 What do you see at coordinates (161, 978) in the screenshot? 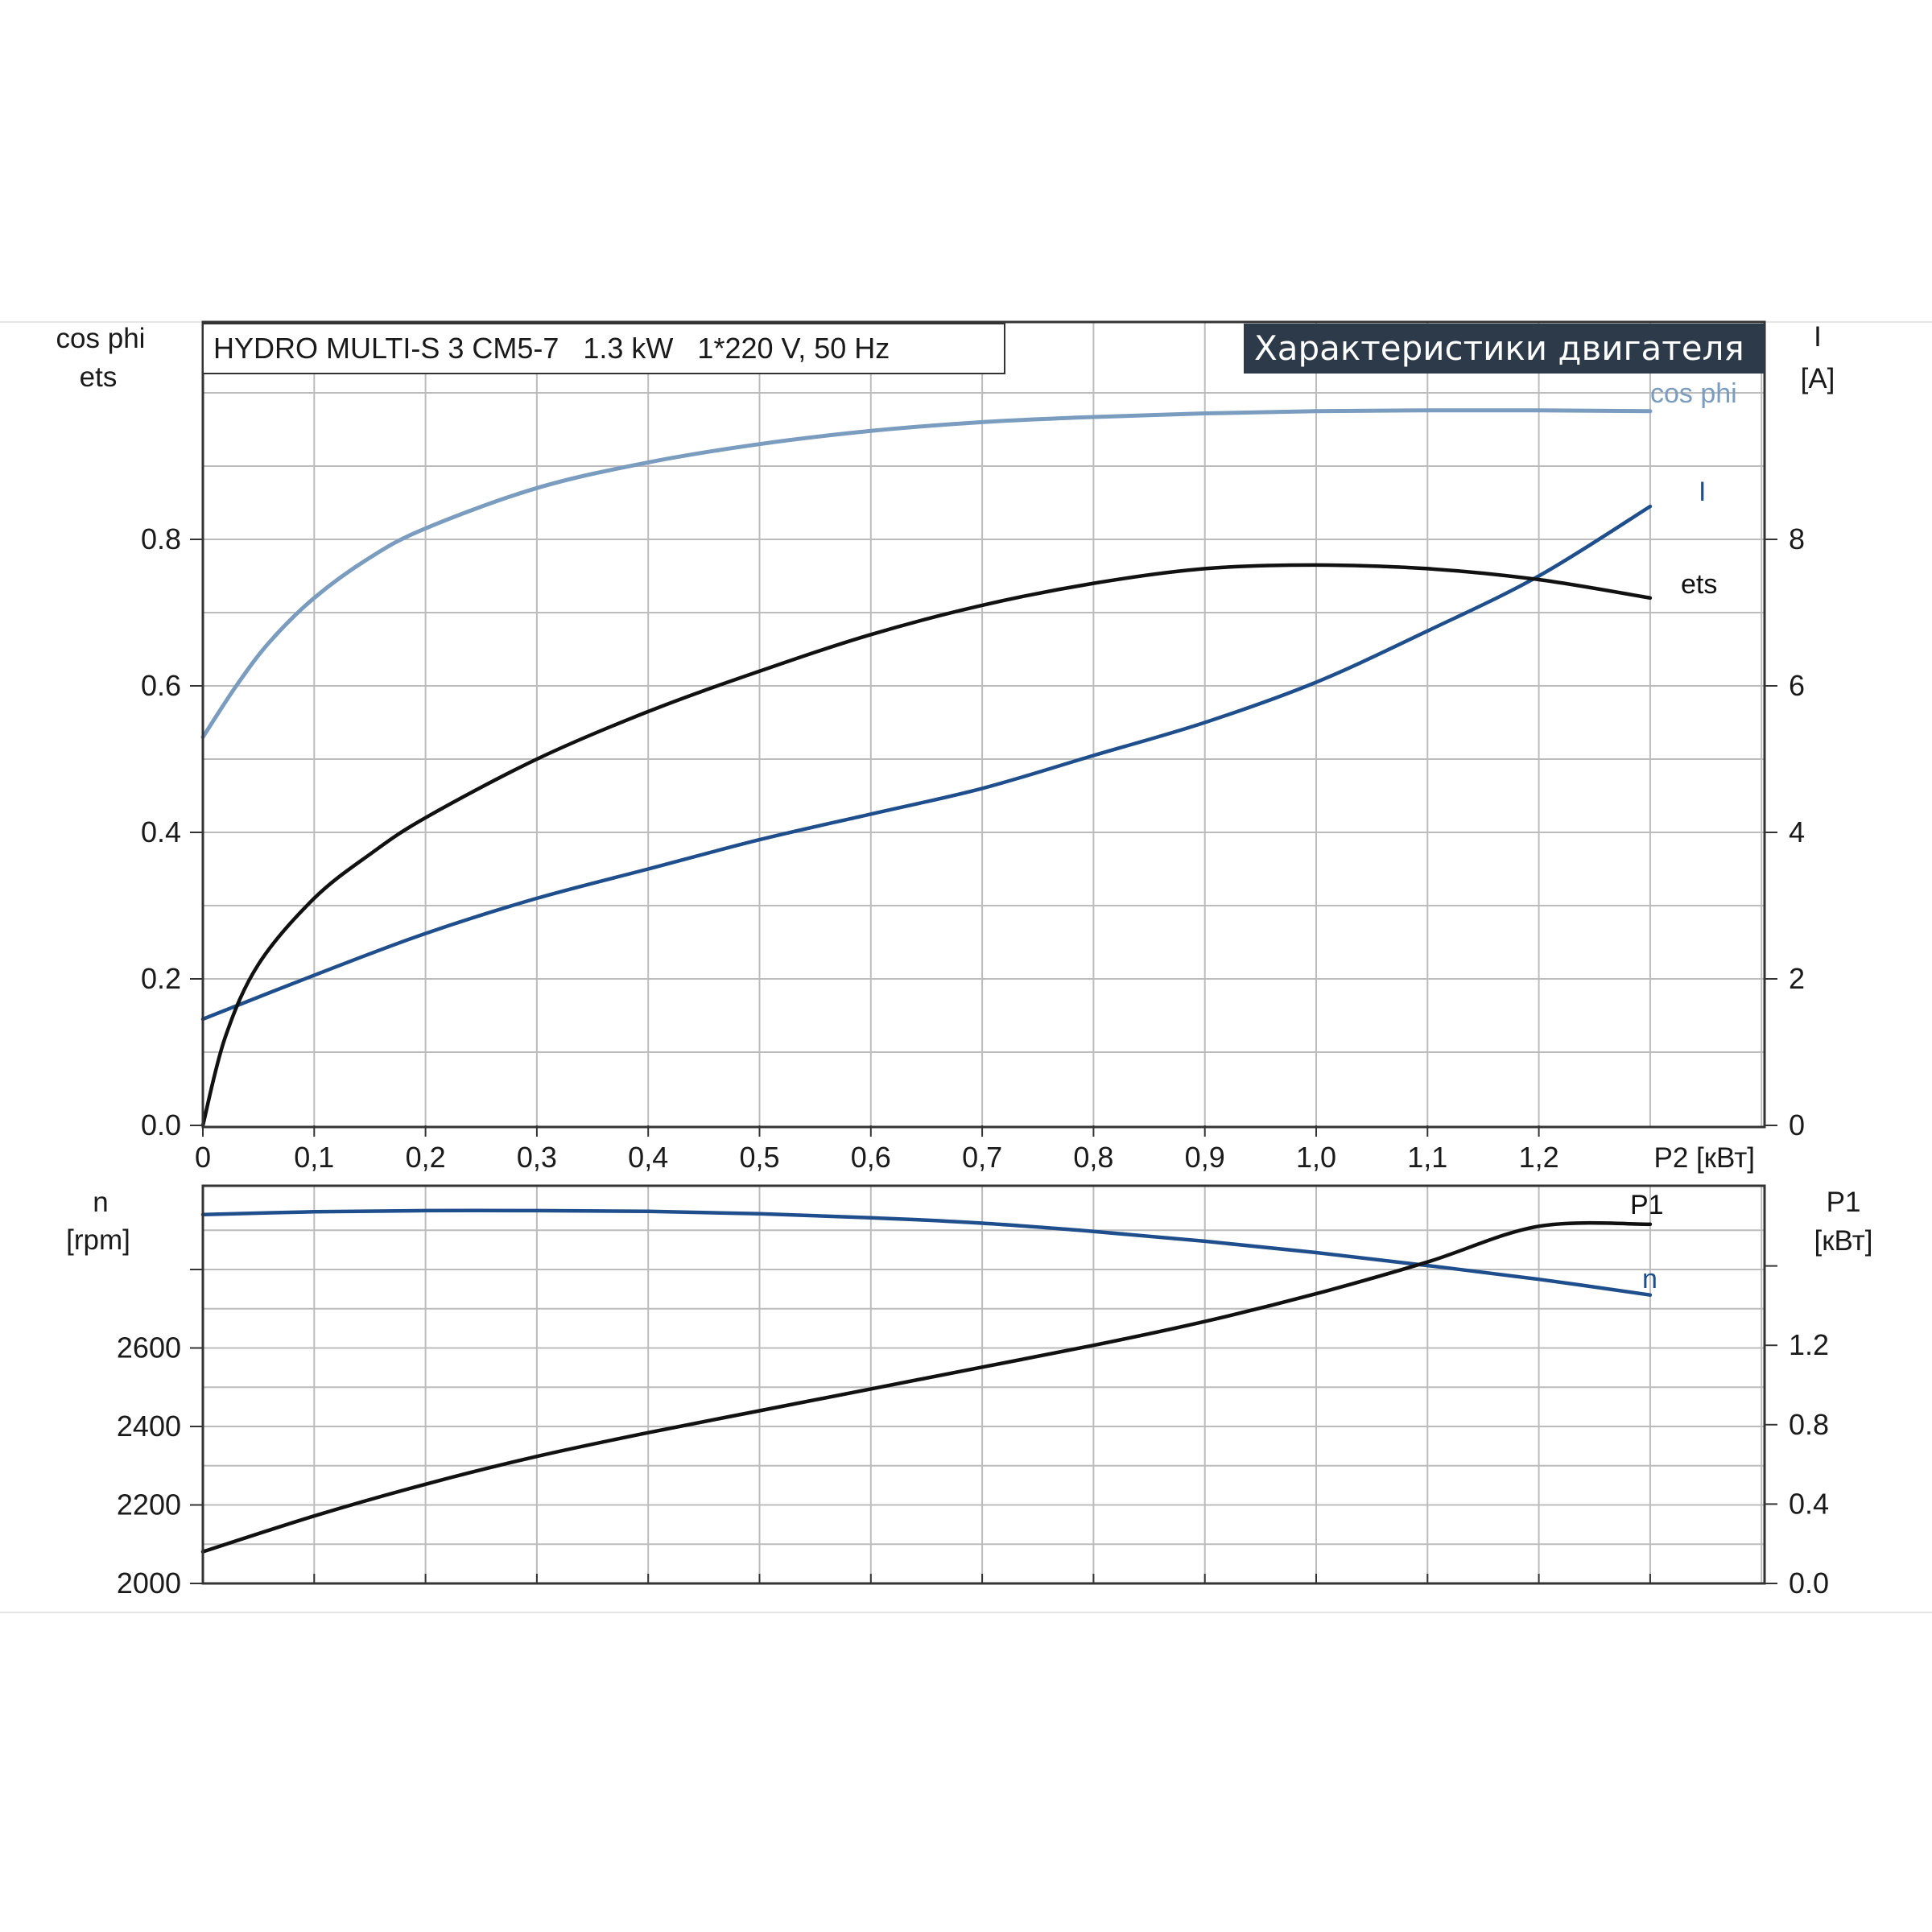
I see `top-left-tick-label: 0.2` at bounding box center [161, 978].